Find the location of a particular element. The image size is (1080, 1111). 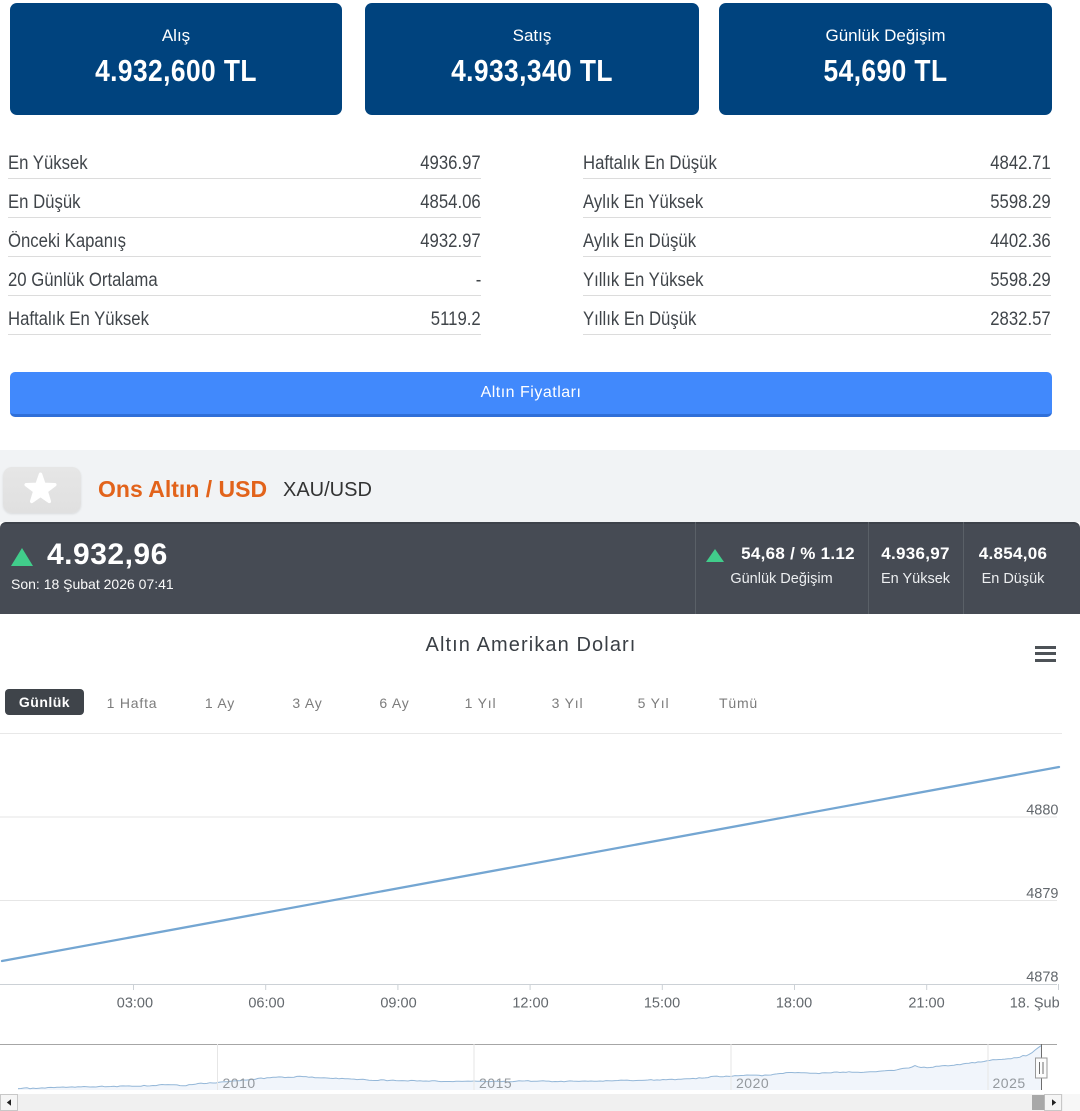

svg-text: 18:00 is located at coordinates (794, 1004).